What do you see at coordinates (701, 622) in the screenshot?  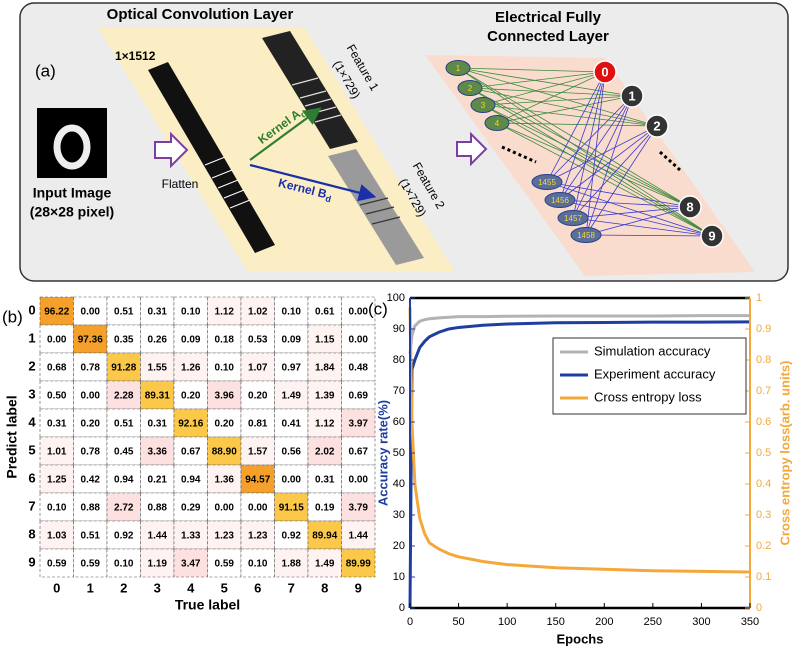 I see `x-tick-label: 300` at bounding box center [701, 622].